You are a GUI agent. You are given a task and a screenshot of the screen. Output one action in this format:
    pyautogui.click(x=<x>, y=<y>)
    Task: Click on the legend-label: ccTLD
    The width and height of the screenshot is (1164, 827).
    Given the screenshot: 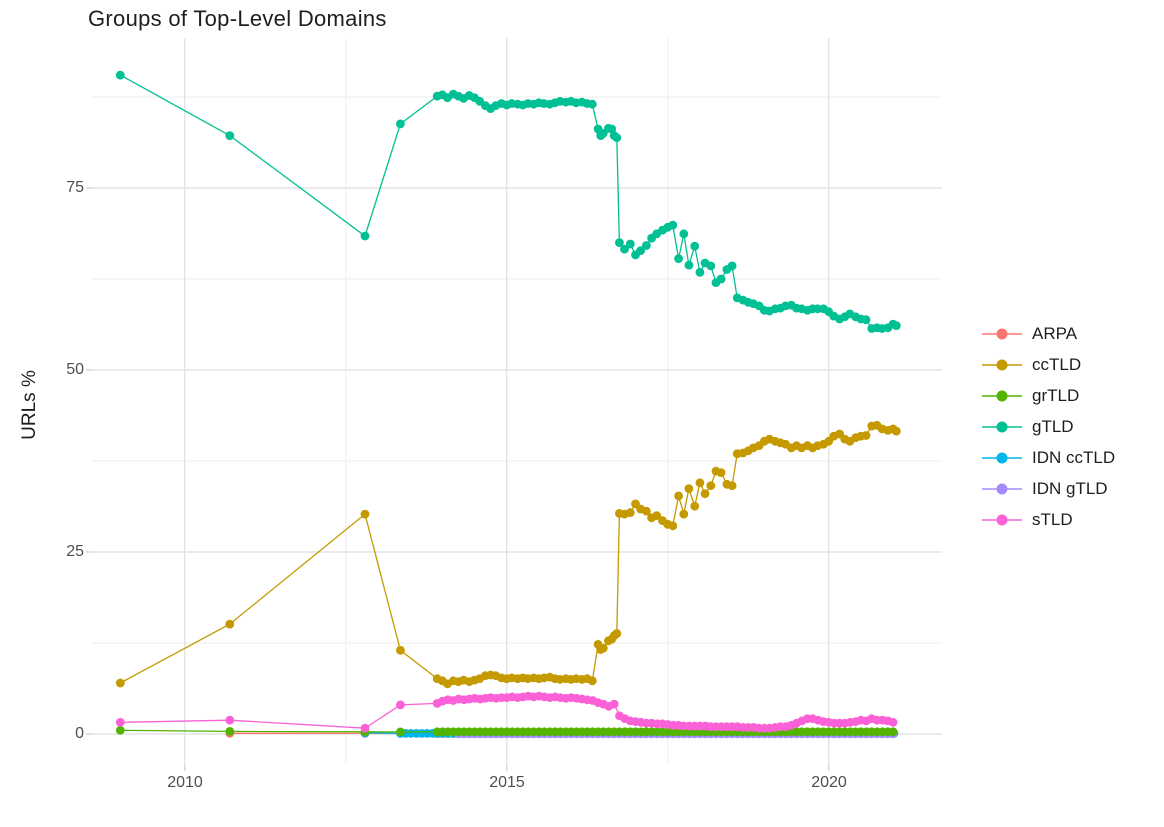 What is the action you would take?
    pyautogui.click(x=1057, y=364)
    